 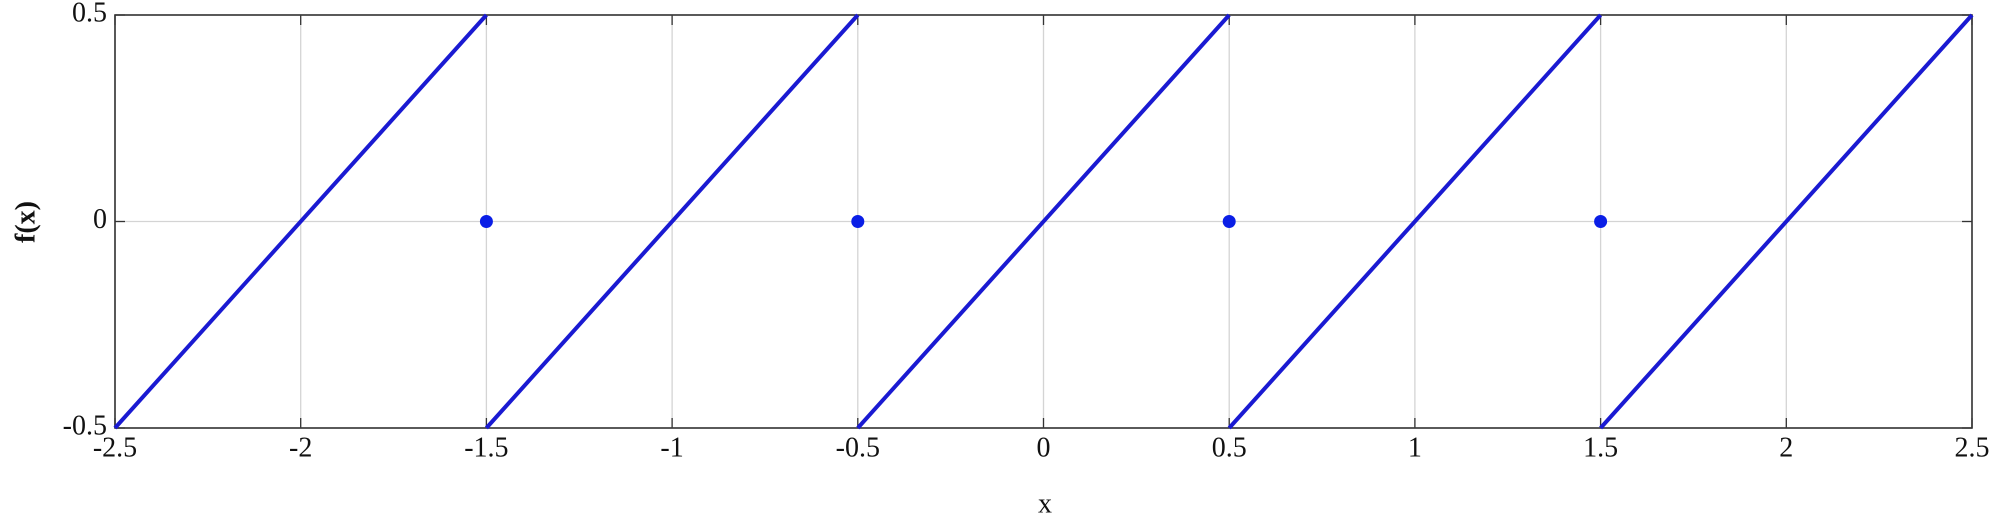 What do you see at coordinates (858, 447) in the screenshot?
I see `x-tick-label: -0.5` at bounding box center [858, 447].